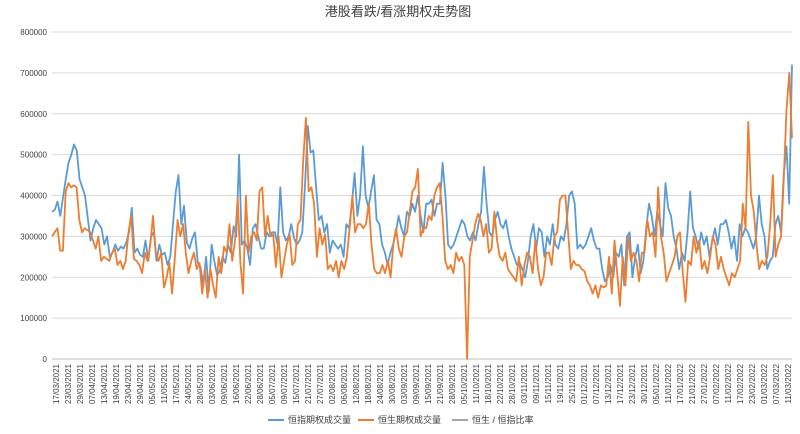 This screenshot has height=434, width=800. Describe the element at coordinates (704, 383) in the screenshot. I see `x-tick-label: 27/01/2022` at that location.